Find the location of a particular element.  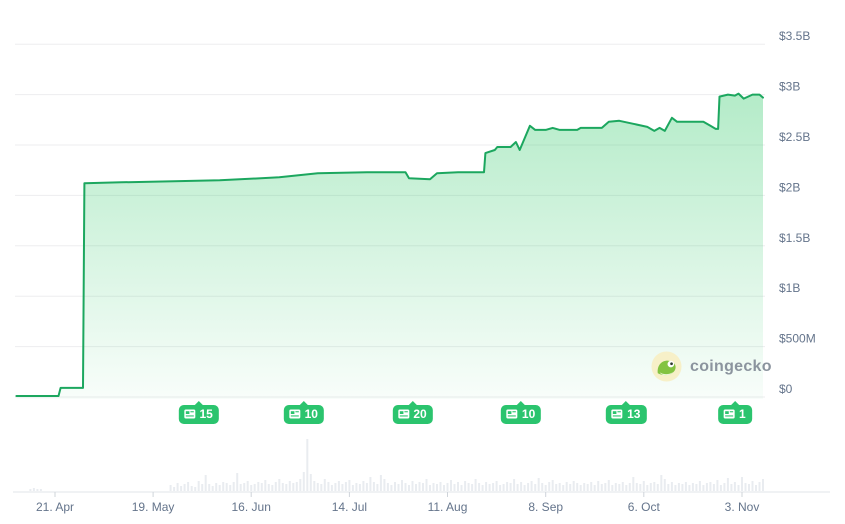

news-badge: 20 is located at coordinates (412, 412).